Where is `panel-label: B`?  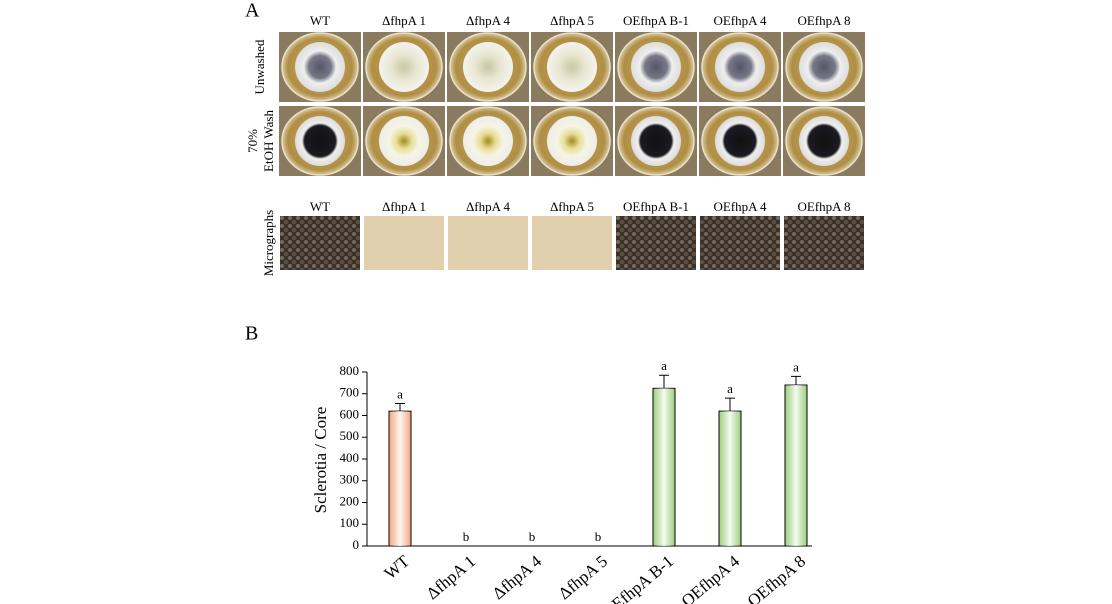
panel-label: B is located at coordinates (251, 334).